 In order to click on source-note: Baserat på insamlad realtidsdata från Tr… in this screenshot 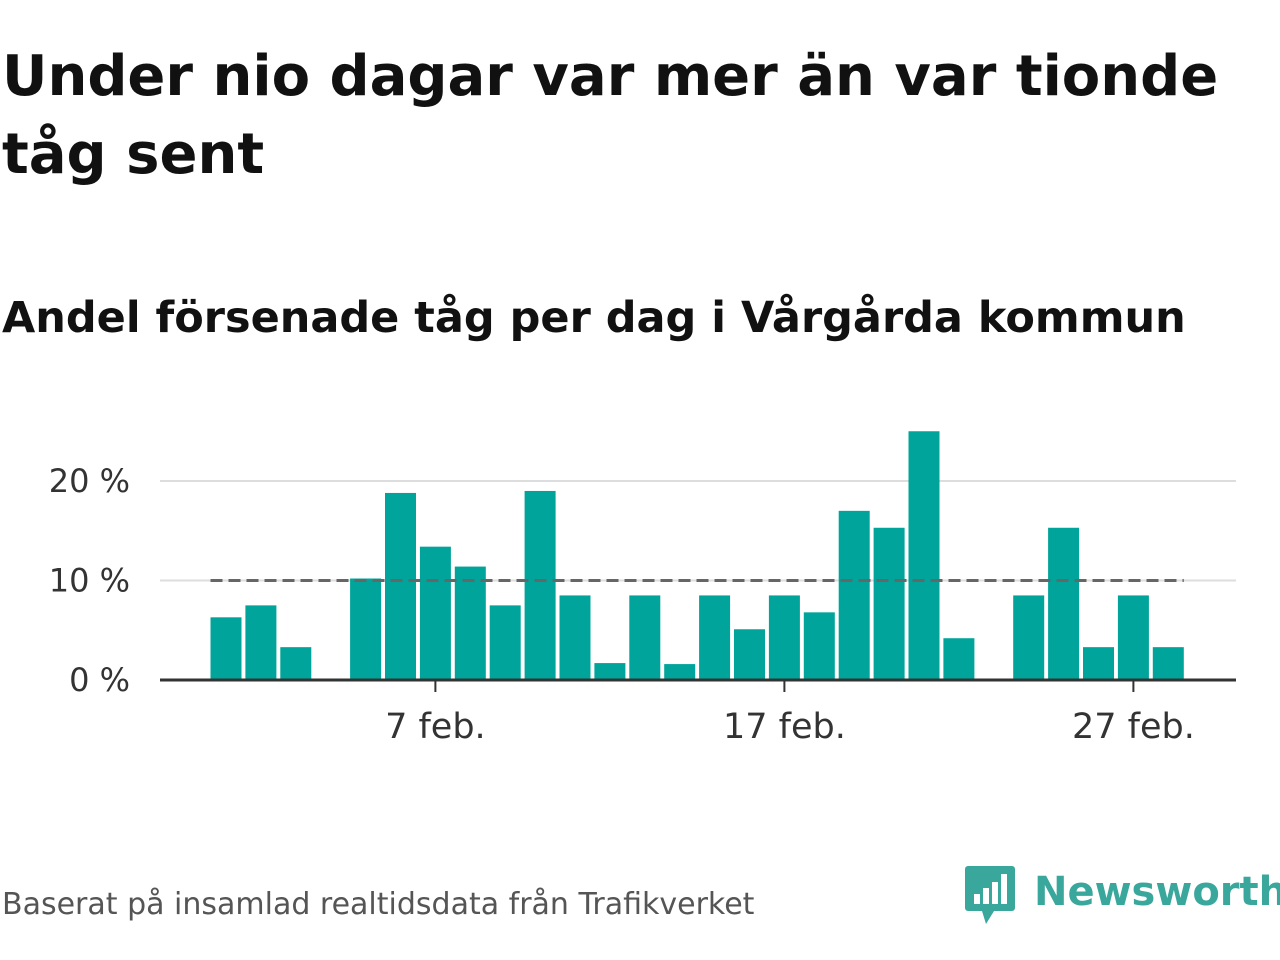, I will do `click(378, 904)`.